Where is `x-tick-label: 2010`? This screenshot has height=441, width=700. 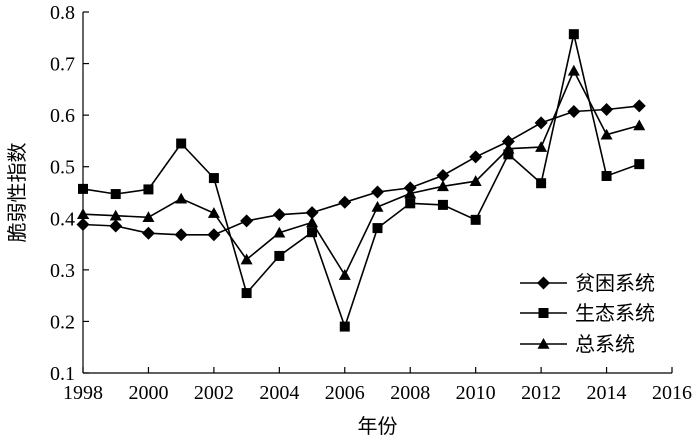 x-tick-label: 2010 is located at coordinates (476, 393).